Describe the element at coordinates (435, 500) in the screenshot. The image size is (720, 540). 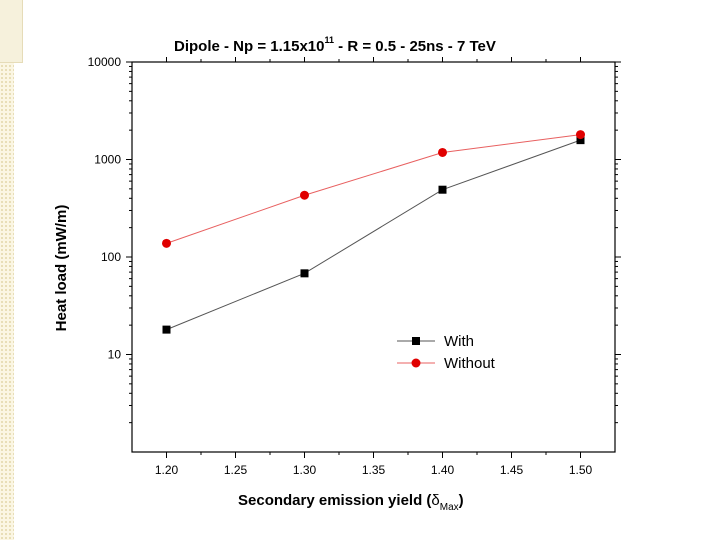
I see `x-axis-greek: δ` at that location.